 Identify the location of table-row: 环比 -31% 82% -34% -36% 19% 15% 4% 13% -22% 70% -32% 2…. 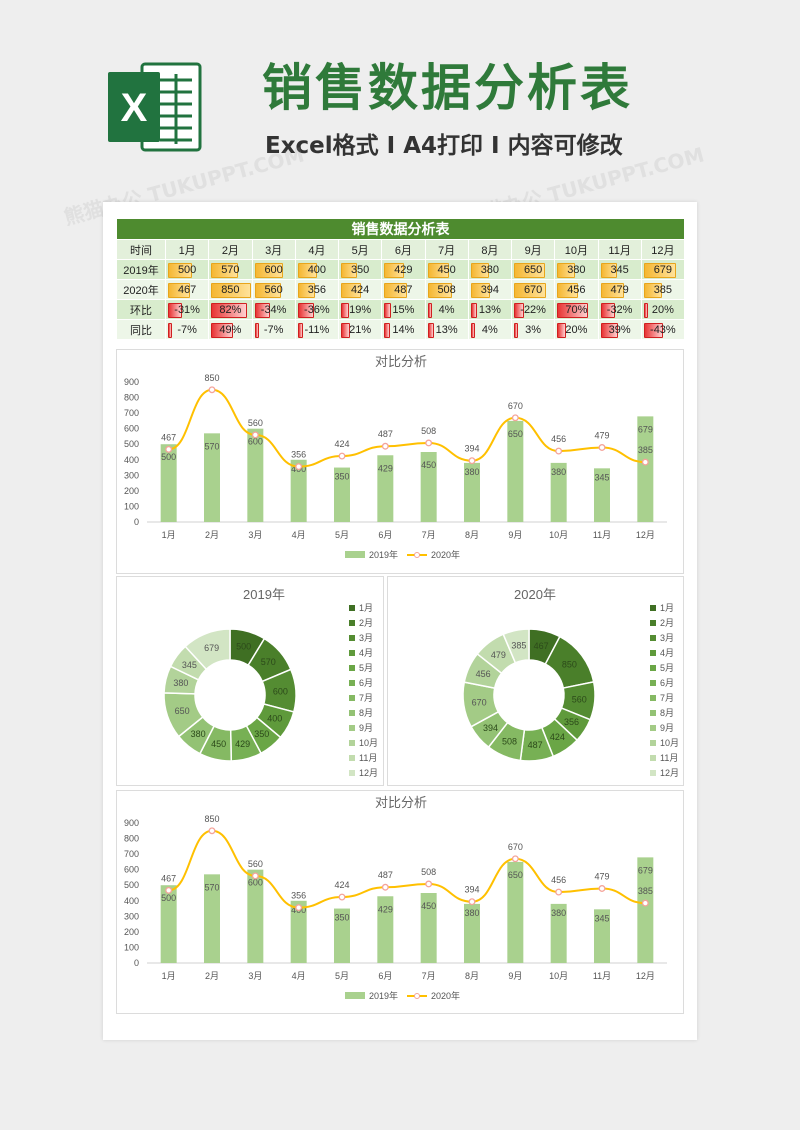
(401, 309).